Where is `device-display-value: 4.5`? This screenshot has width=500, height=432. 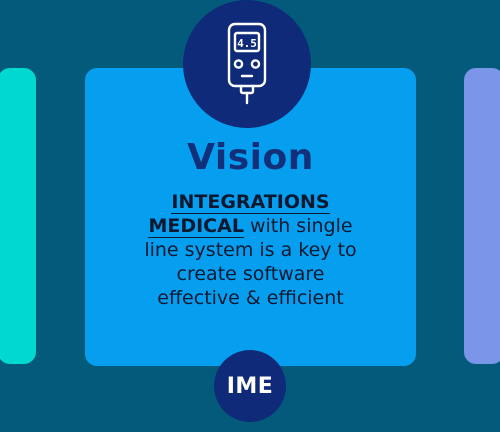
device-display-value: 4.5 is located at coordinates (247, 43).